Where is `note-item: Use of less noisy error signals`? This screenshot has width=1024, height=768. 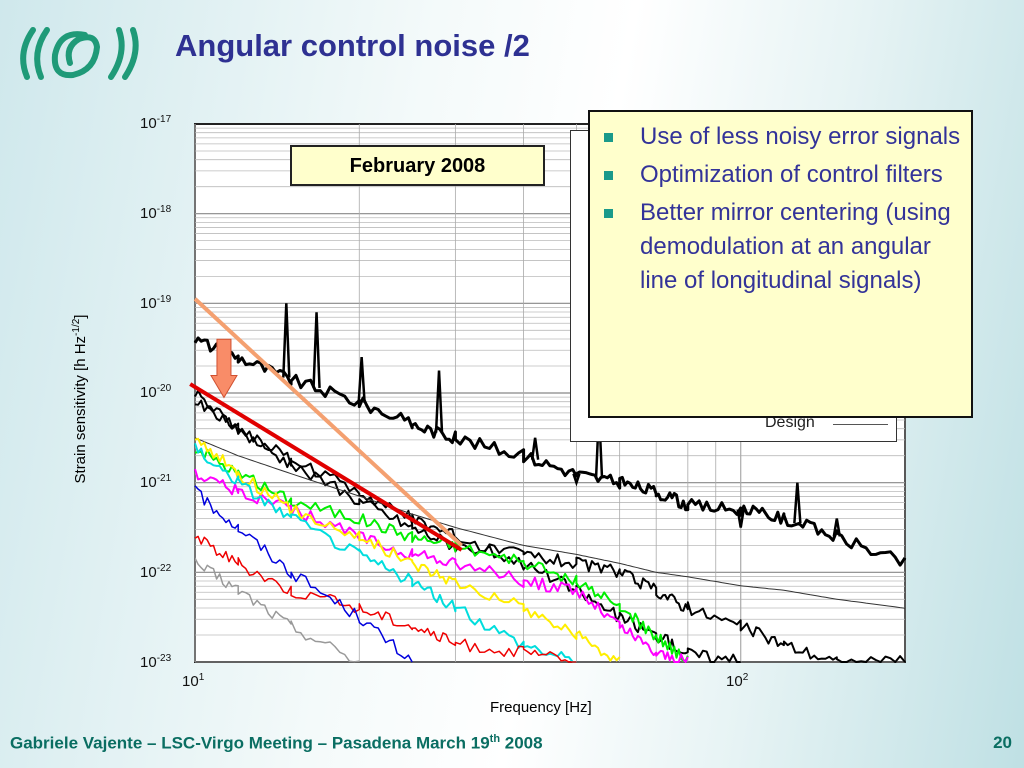 note-item: Use of less noisy error signals is located at coordinates (781, 137).